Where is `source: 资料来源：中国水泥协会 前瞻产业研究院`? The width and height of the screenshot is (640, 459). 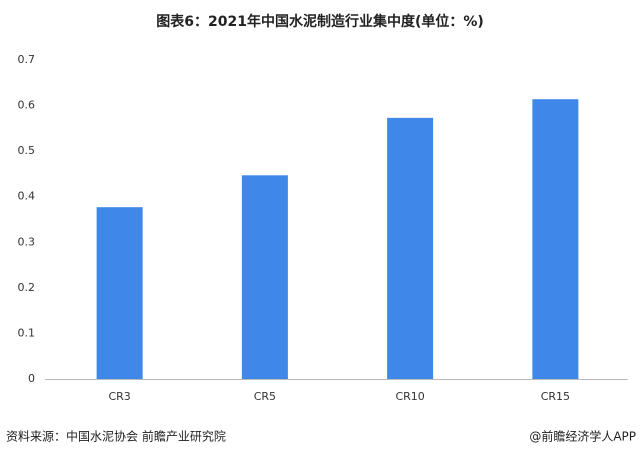
source: 资料来源：中国水泥协会 前瞻产业研究院 is located at coordinates (116, 436).